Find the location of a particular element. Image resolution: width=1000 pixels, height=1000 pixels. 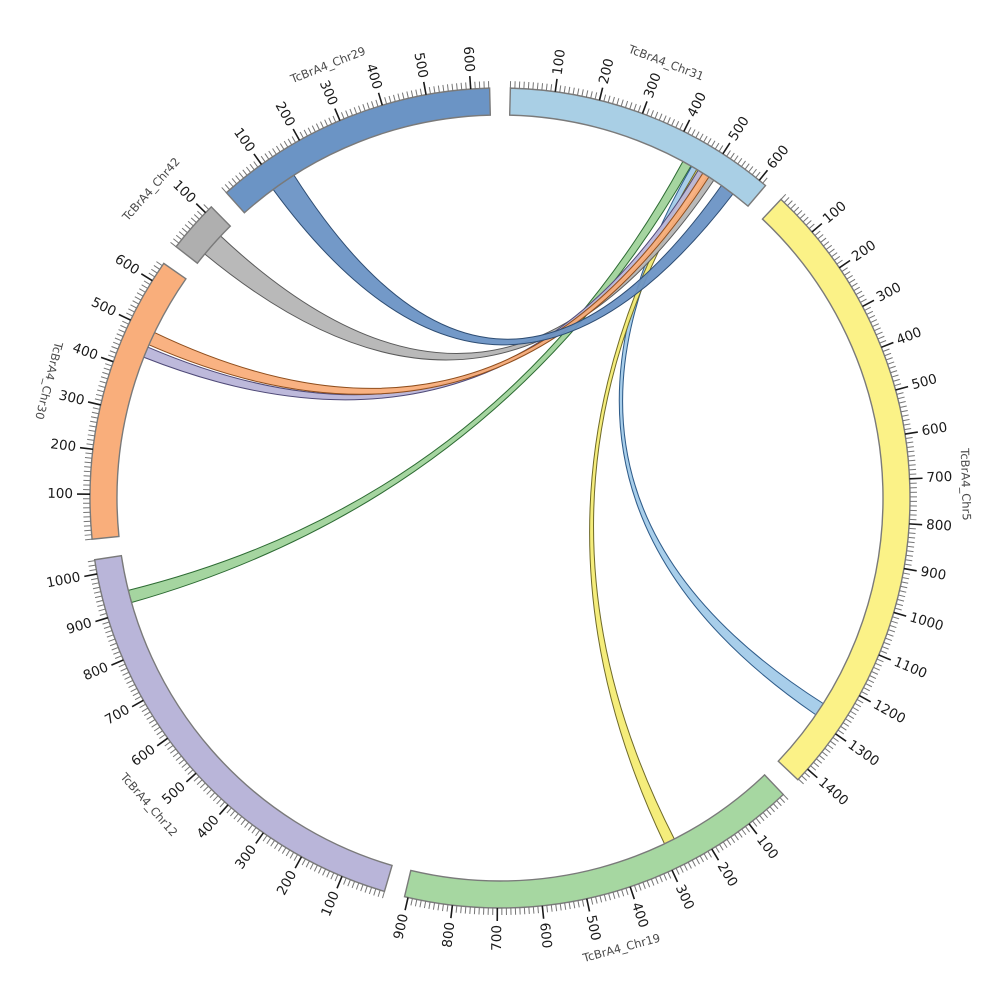

tick-label-TcBrA4_Chr12-900: 900 is located at coordinates (79, 626).